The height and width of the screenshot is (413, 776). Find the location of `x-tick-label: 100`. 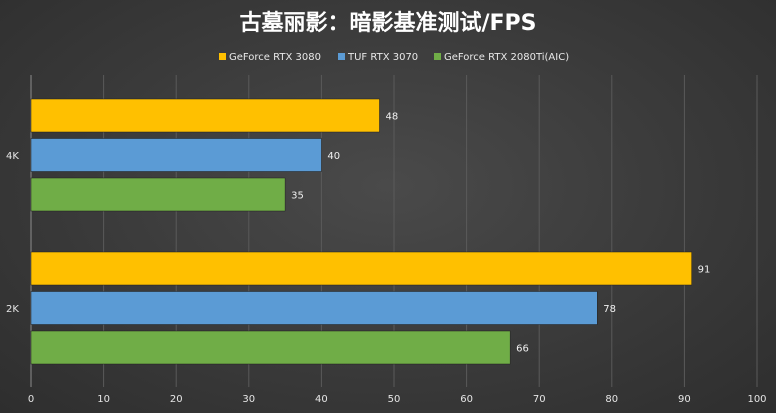

x-tick-label: 100 is located at coordinates (756, 399).